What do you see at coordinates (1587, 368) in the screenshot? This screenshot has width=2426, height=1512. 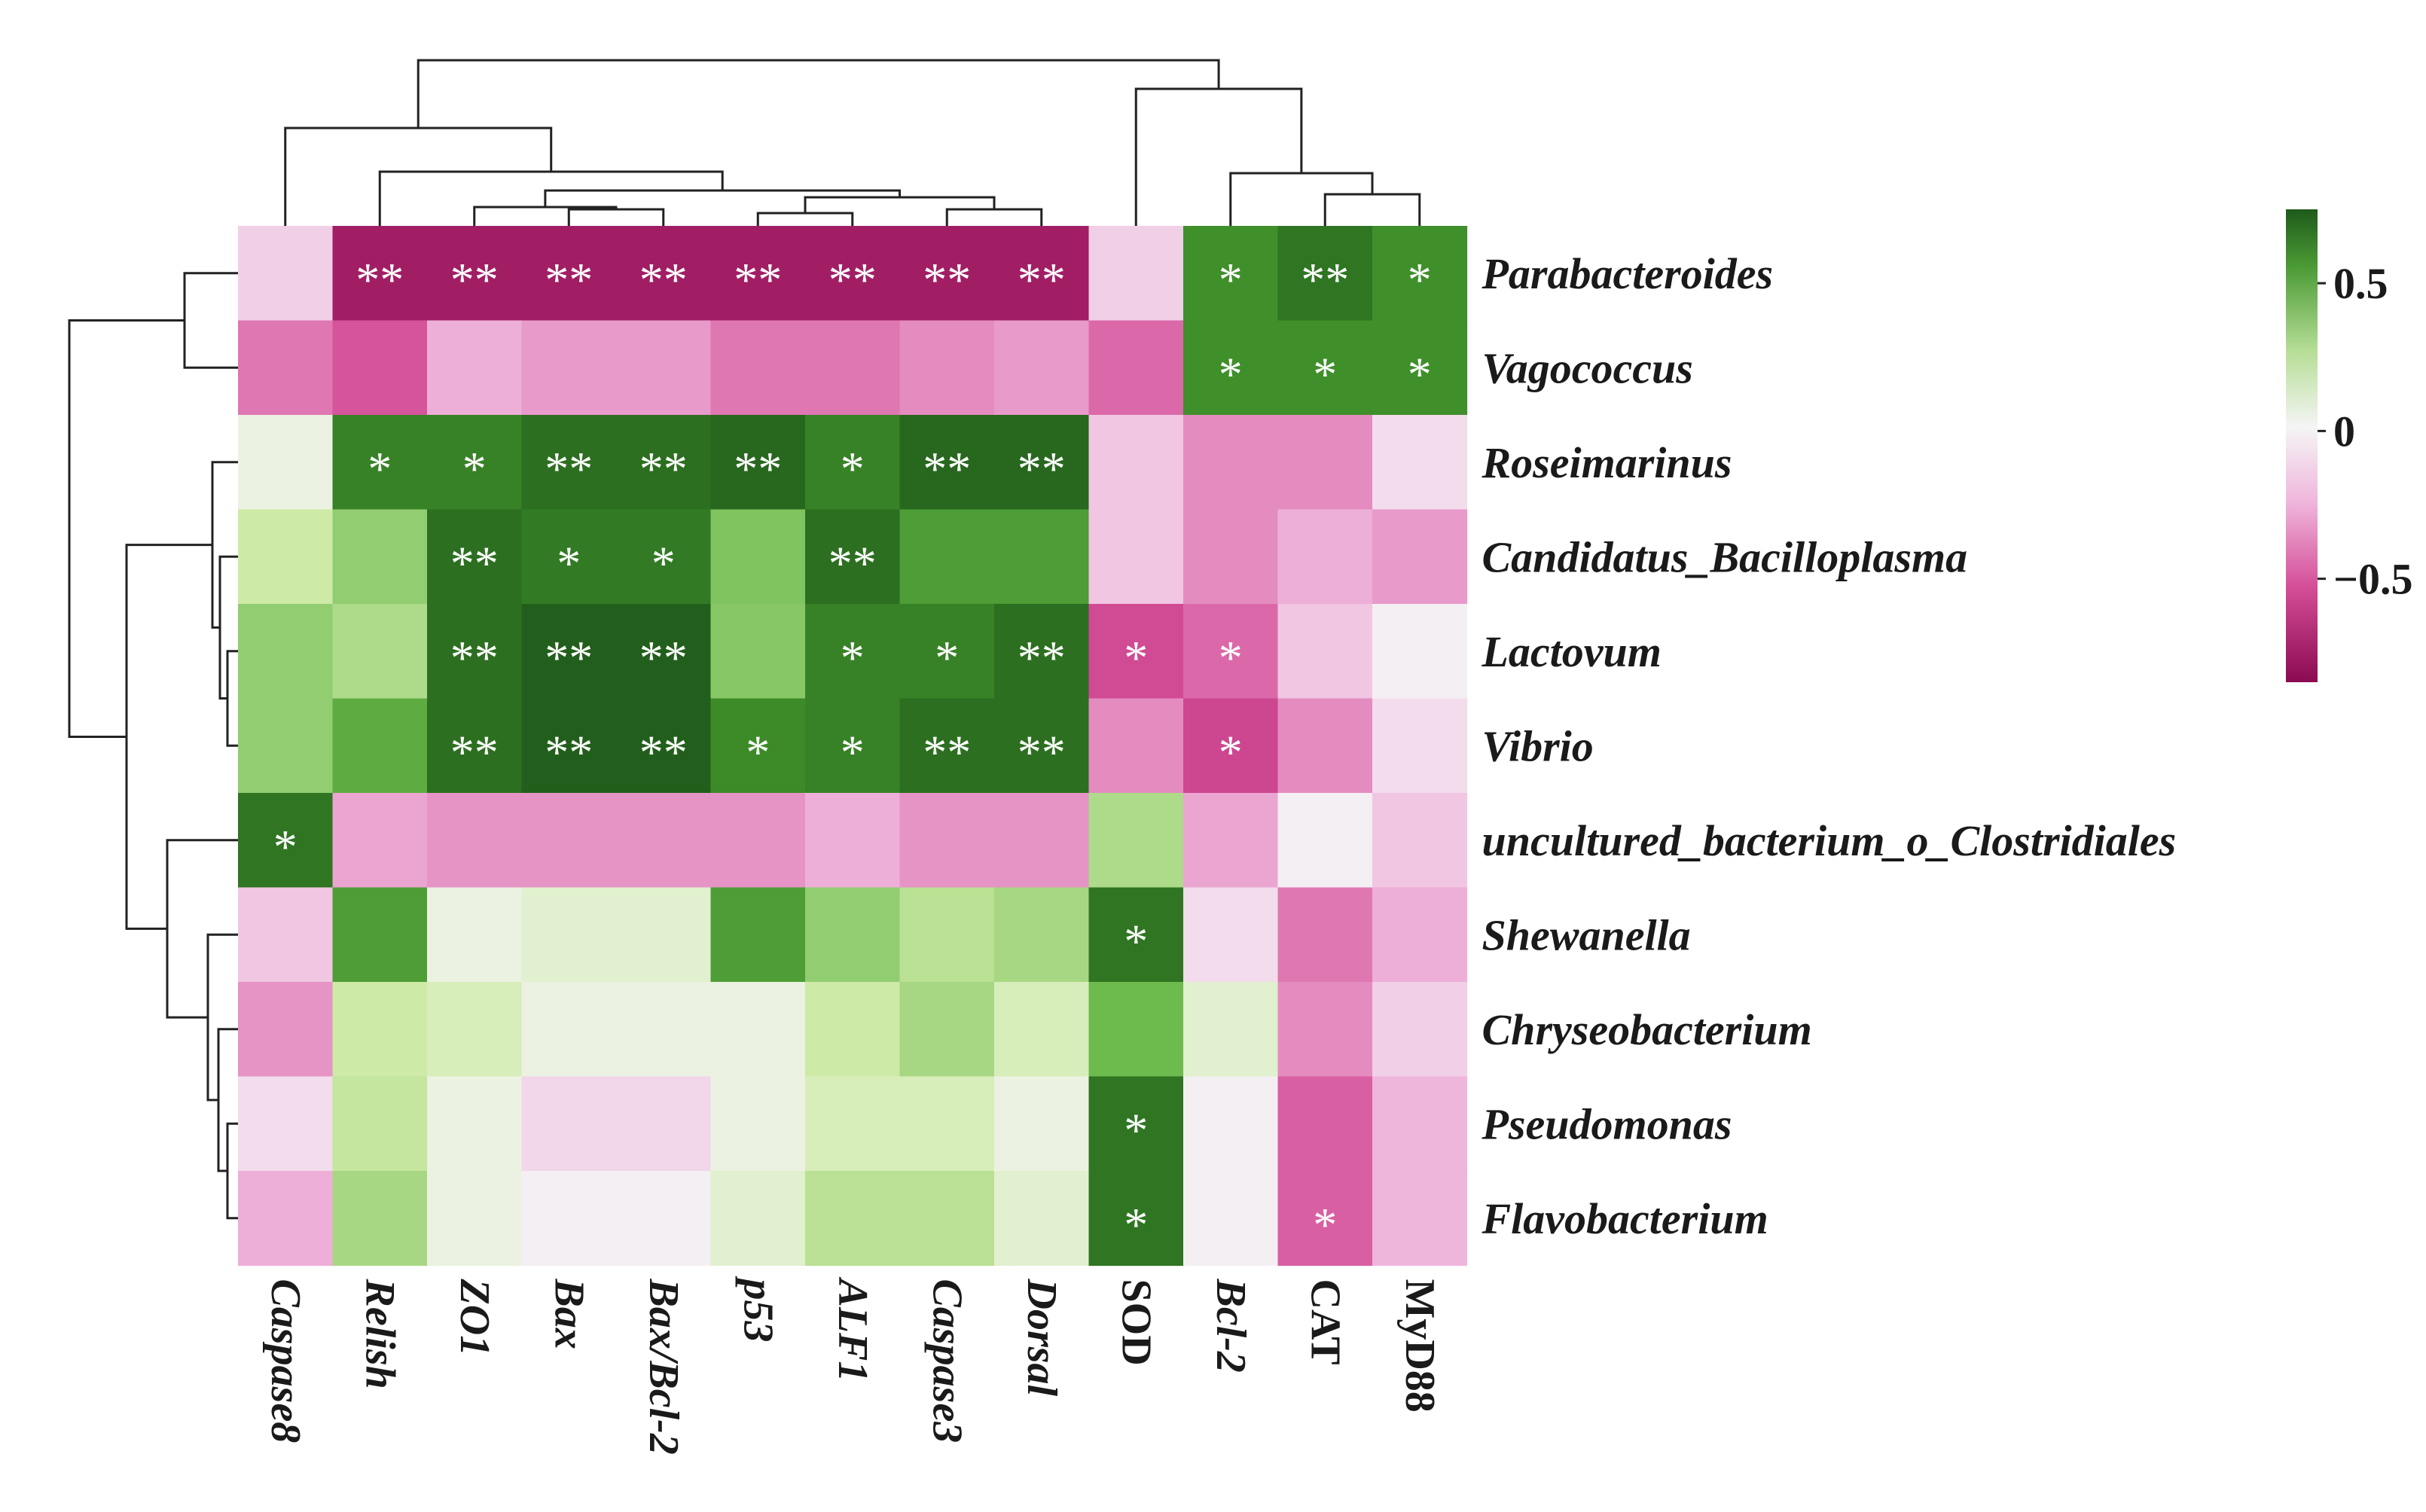 I see `row-label: Vagococcus` at bounding box center [1587, 368].